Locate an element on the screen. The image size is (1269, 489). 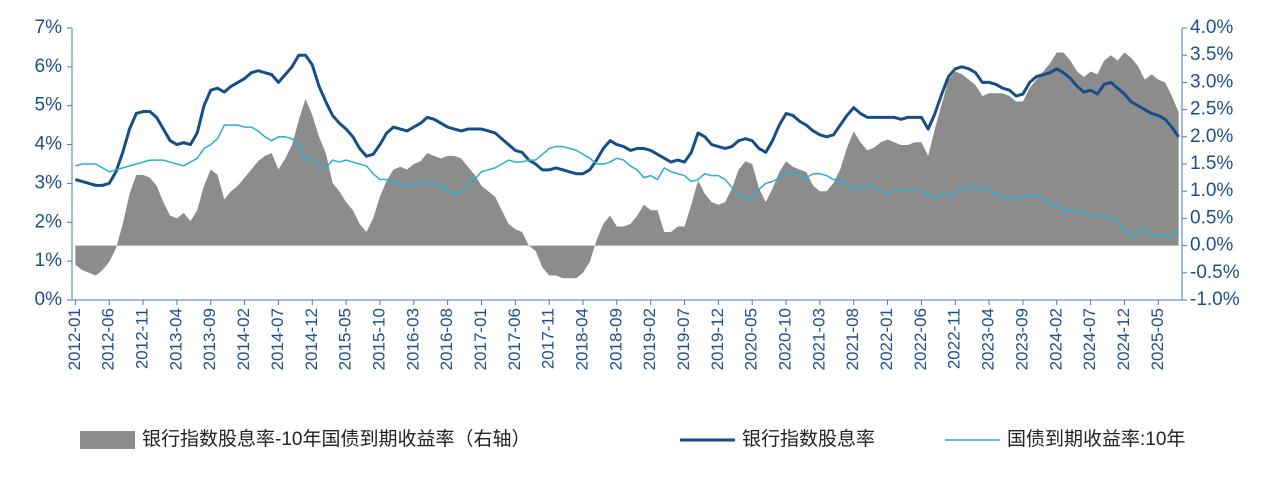
x-tick-label: 2018-09 is located at coordinates (615, 339).